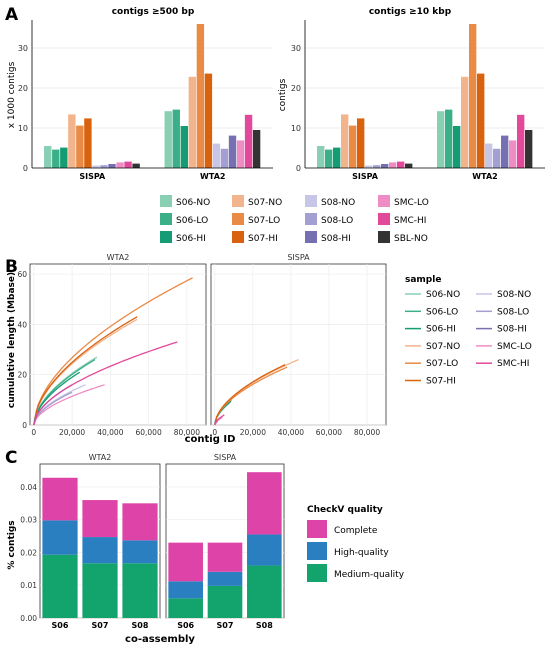 The width and height of the screenshot is (550, 652). What do you see at coordinates (384, 201) in the screenshot?
I see `legend-a-swatch-smc-lo` at bounding box center [384, 201].